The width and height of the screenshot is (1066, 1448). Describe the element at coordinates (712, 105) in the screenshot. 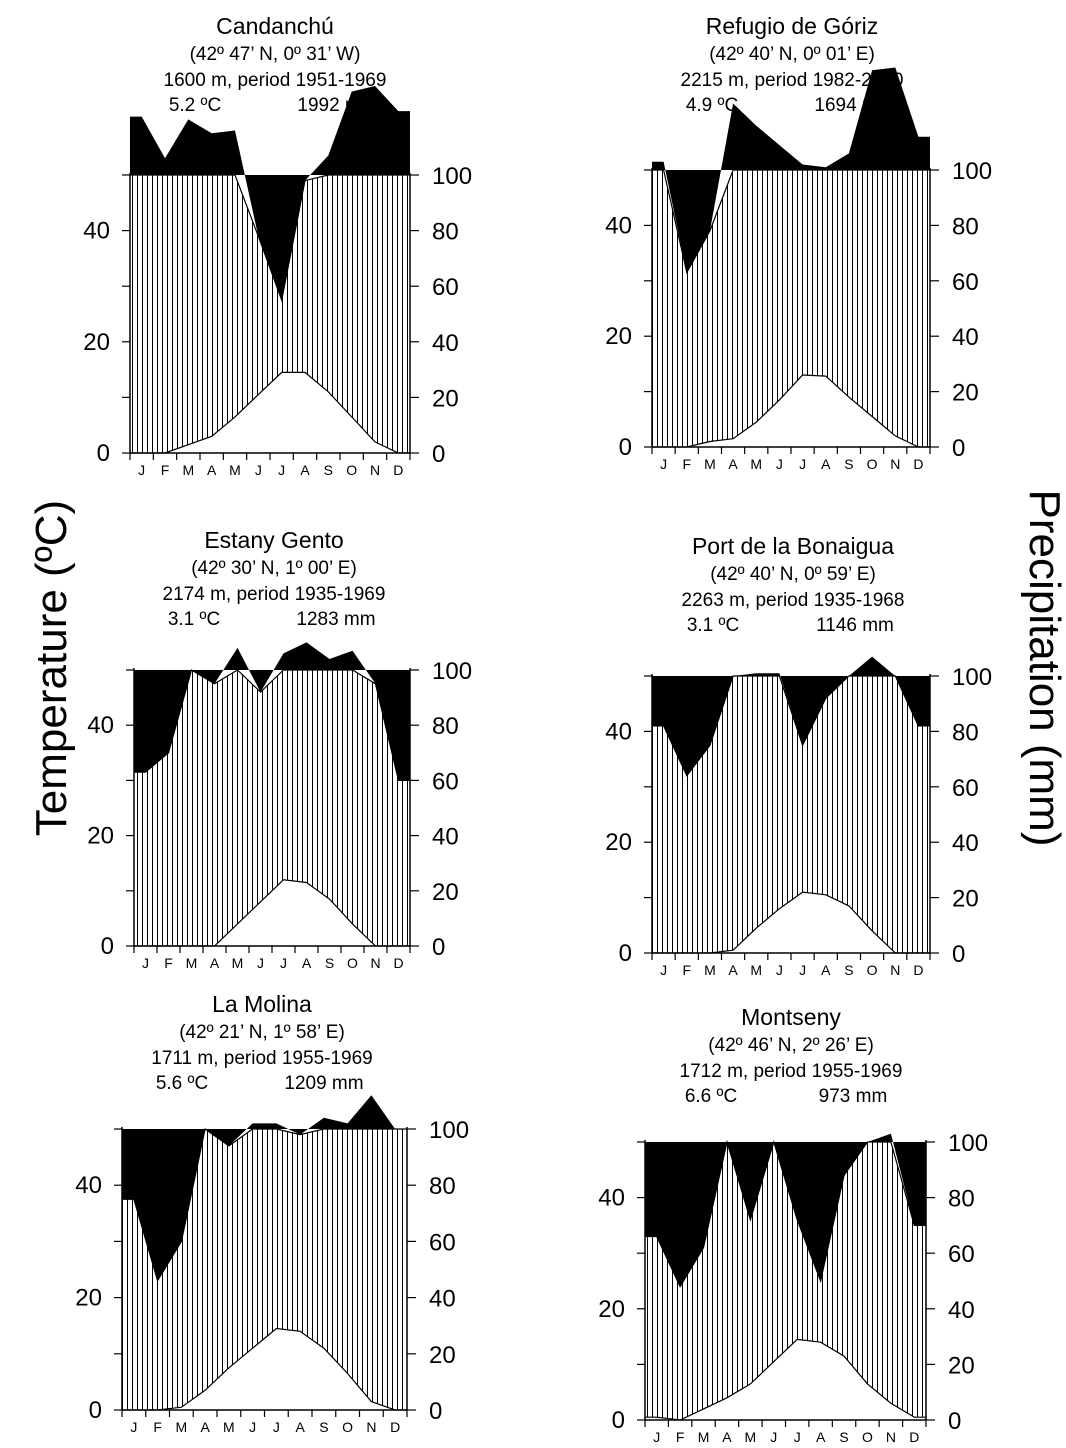

I see `mean-temperature: 4.9 ºC` at that location.